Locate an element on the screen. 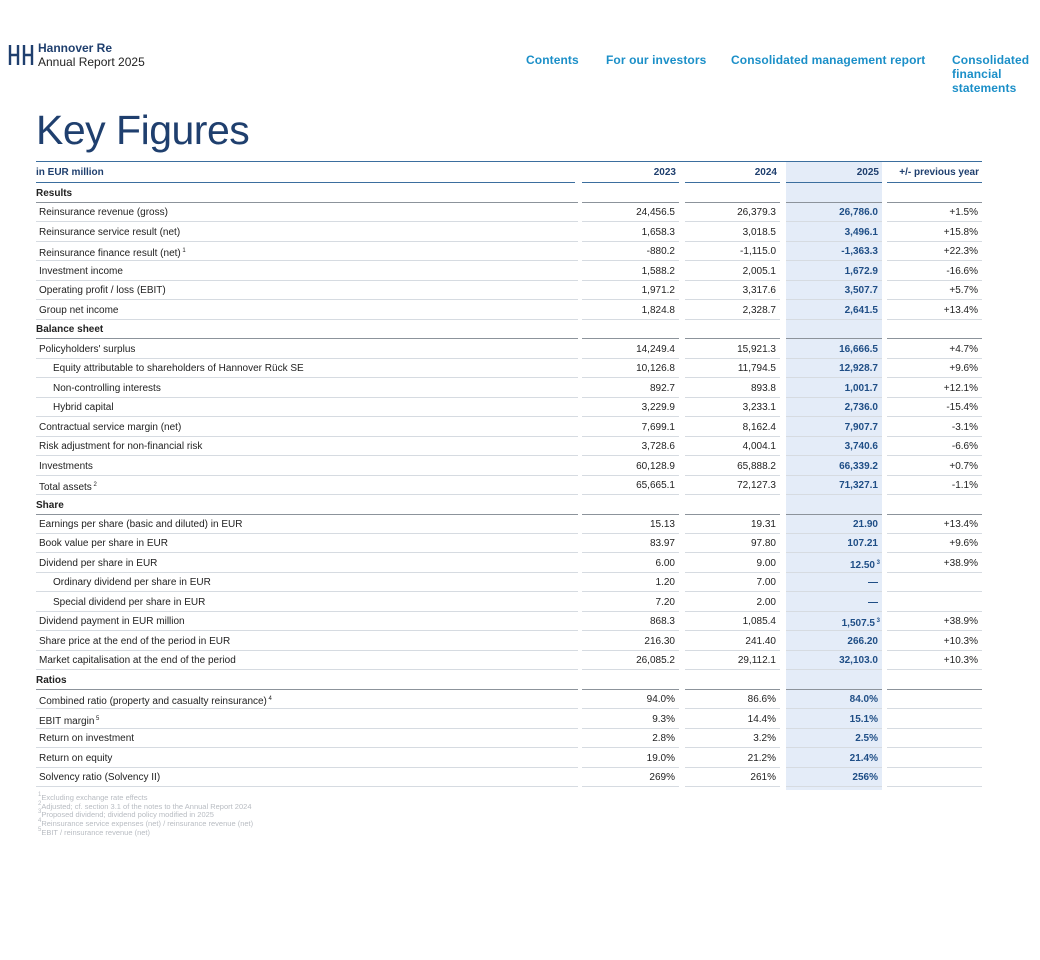  nav-link: Consolidated management report is located at coordinates (828, 60).